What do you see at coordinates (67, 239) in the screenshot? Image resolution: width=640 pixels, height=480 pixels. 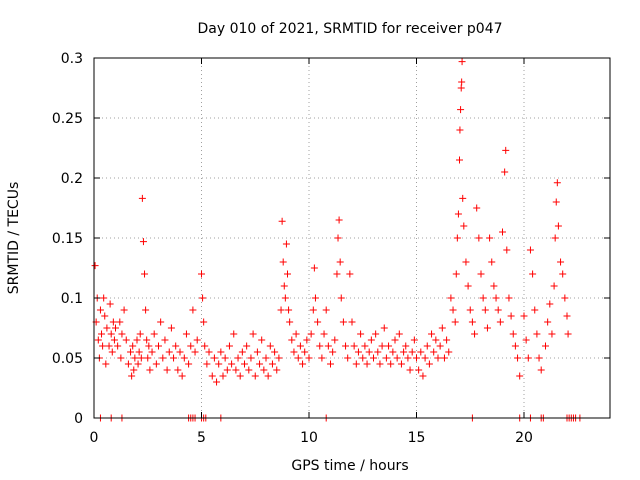 I see `y-tick-label: 0.15` at bounding box center [67, 239].